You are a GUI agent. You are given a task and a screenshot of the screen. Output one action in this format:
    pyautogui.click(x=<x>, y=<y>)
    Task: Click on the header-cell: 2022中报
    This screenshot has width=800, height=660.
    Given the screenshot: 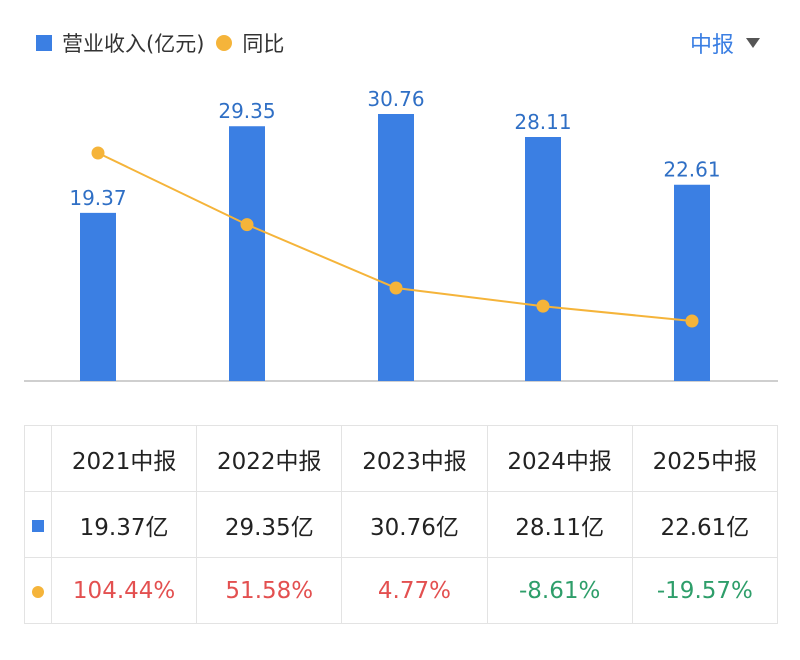 What is the action you would take?
    pyautogui.click(x=269, y=458)
    